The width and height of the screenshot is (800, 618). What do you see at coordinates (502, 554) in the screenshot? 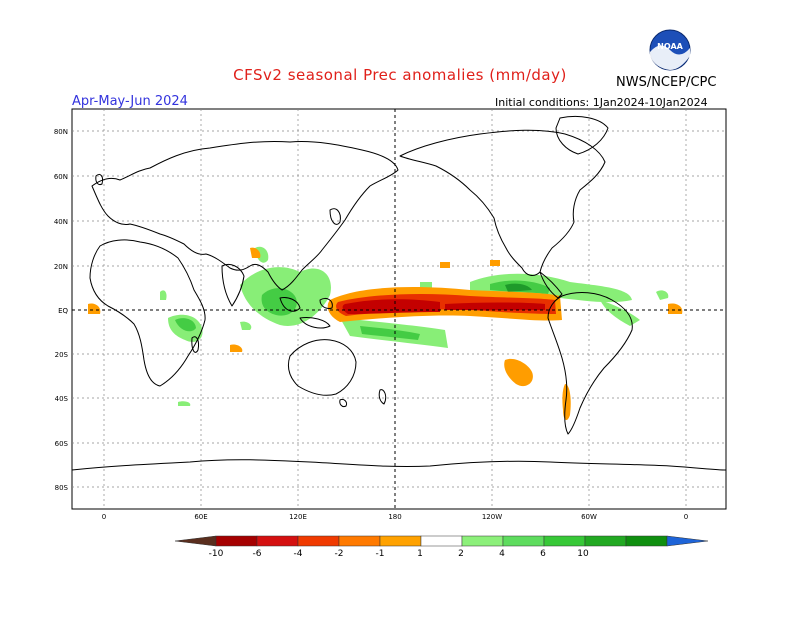
I see `legend-label: 4` at bounding box center [502, 554].